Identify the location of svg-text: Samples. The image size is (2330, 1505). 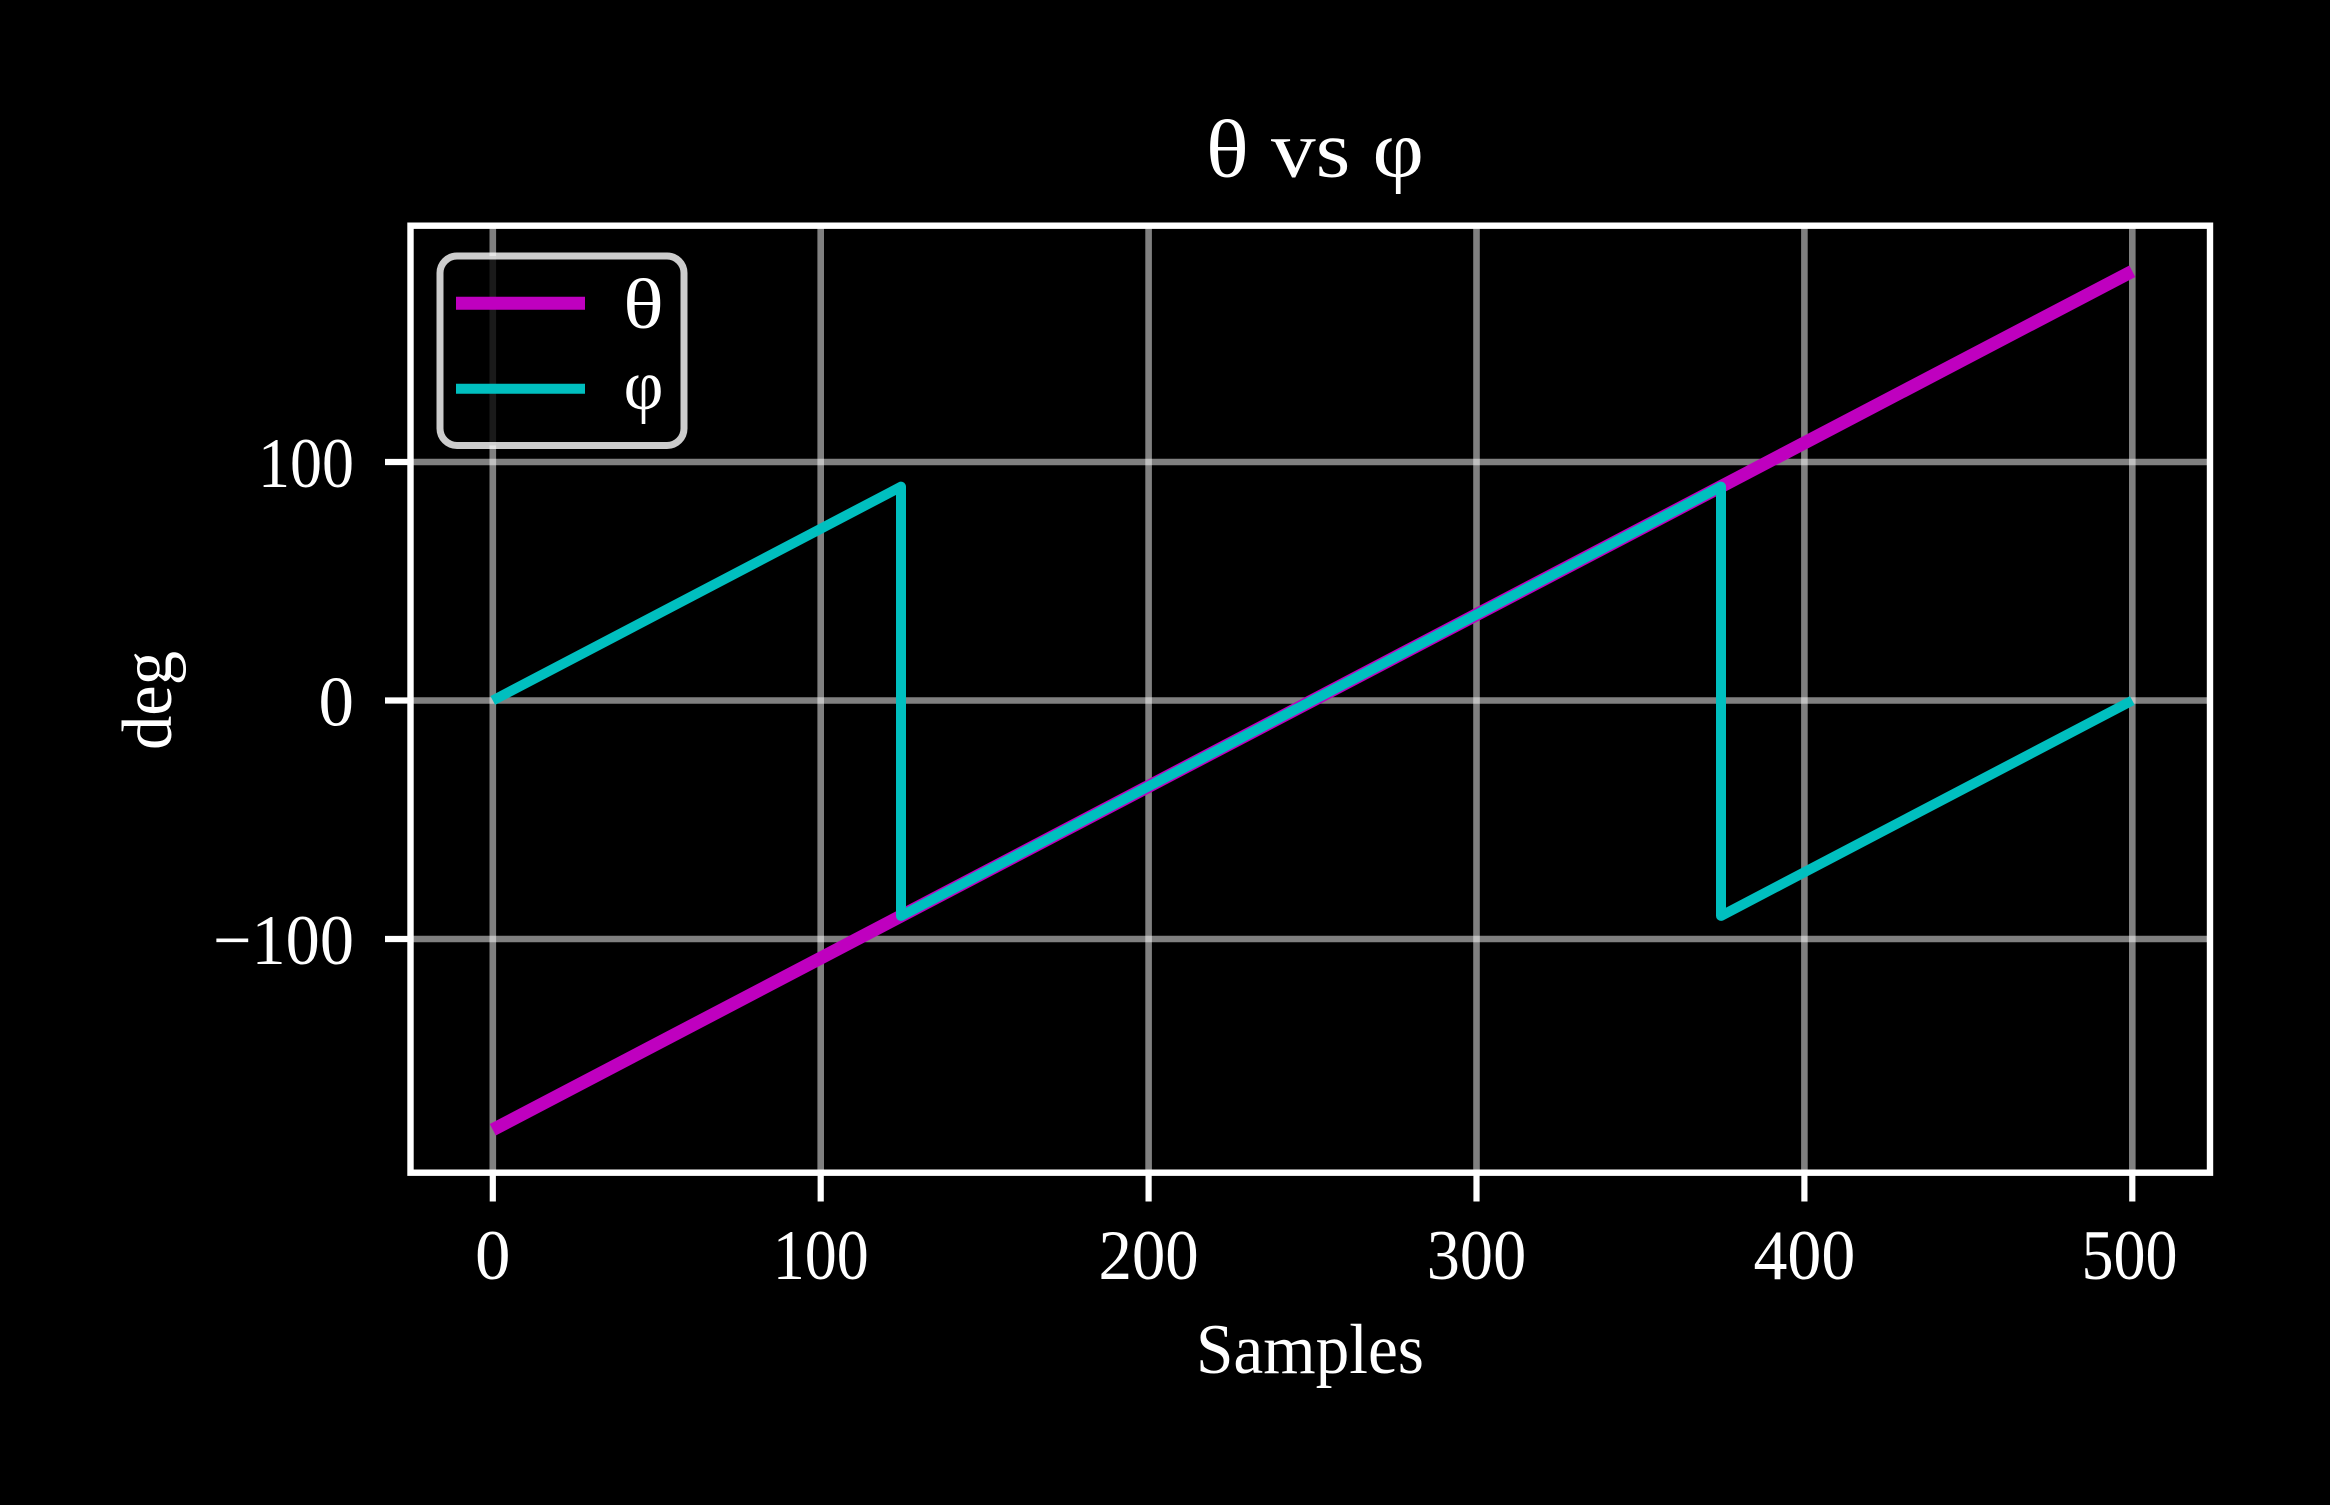
(1310, 1350).